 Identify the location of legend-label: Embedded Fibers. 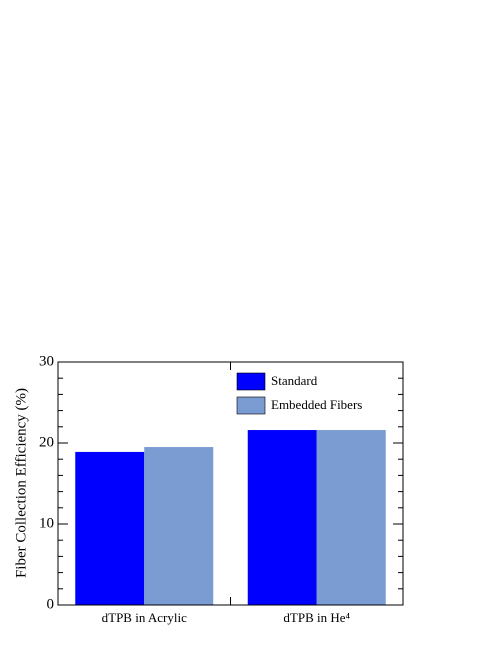
(316, 404).